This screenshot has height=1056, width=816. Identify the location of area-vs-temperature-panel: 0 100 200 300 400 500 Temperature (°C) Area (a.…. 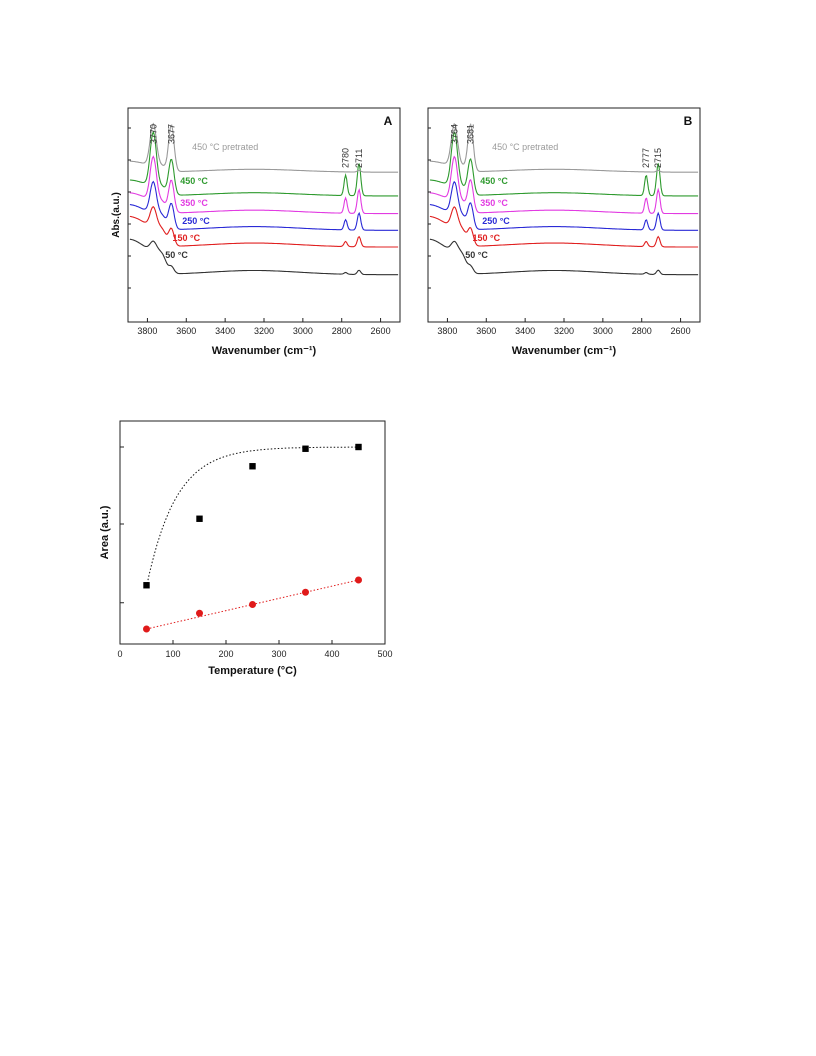
(247, 545).